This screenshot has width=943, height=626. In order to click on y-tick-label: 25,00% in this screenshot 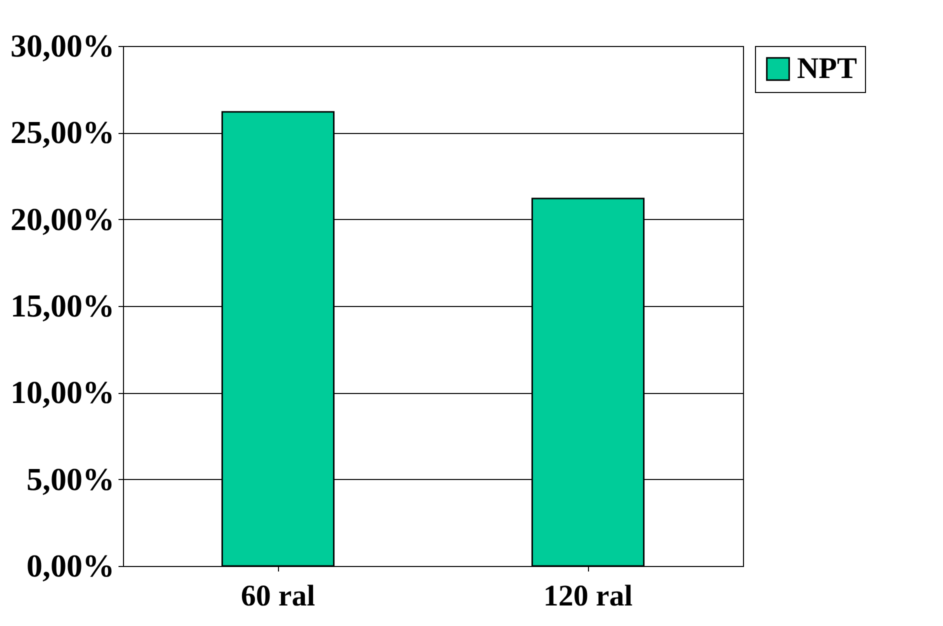, I will do `click(62, 132)`.